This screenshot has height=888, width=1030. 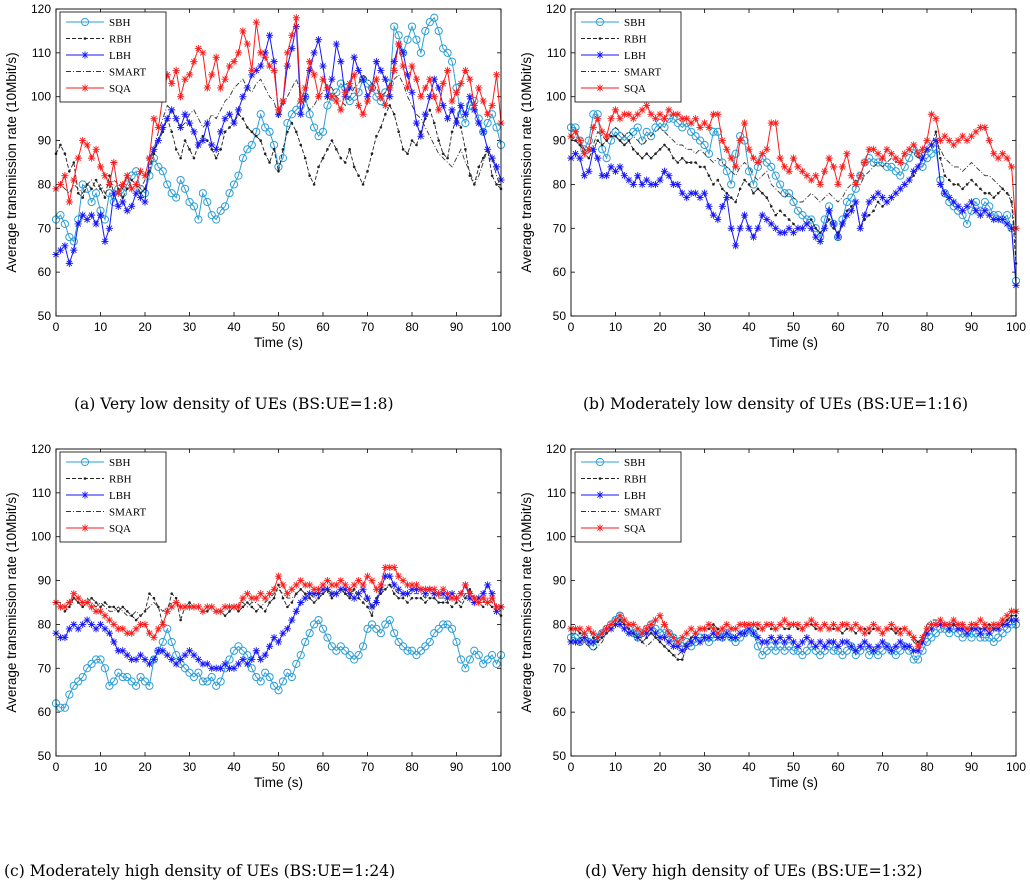 What do you see at coordinates (120, 529) in the screenshot?
I see `legend-label-sqa: SQA` at bounding box center [120, 529].